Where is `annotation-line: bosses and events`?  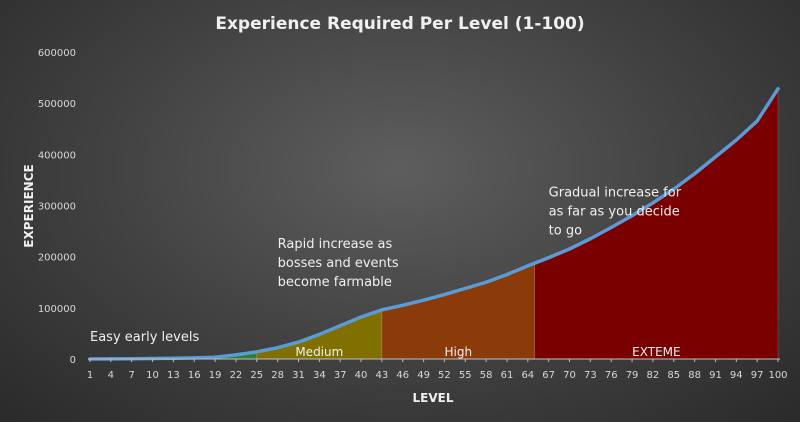
annotation-line: bosses and events is located at coordinates (338, 263).